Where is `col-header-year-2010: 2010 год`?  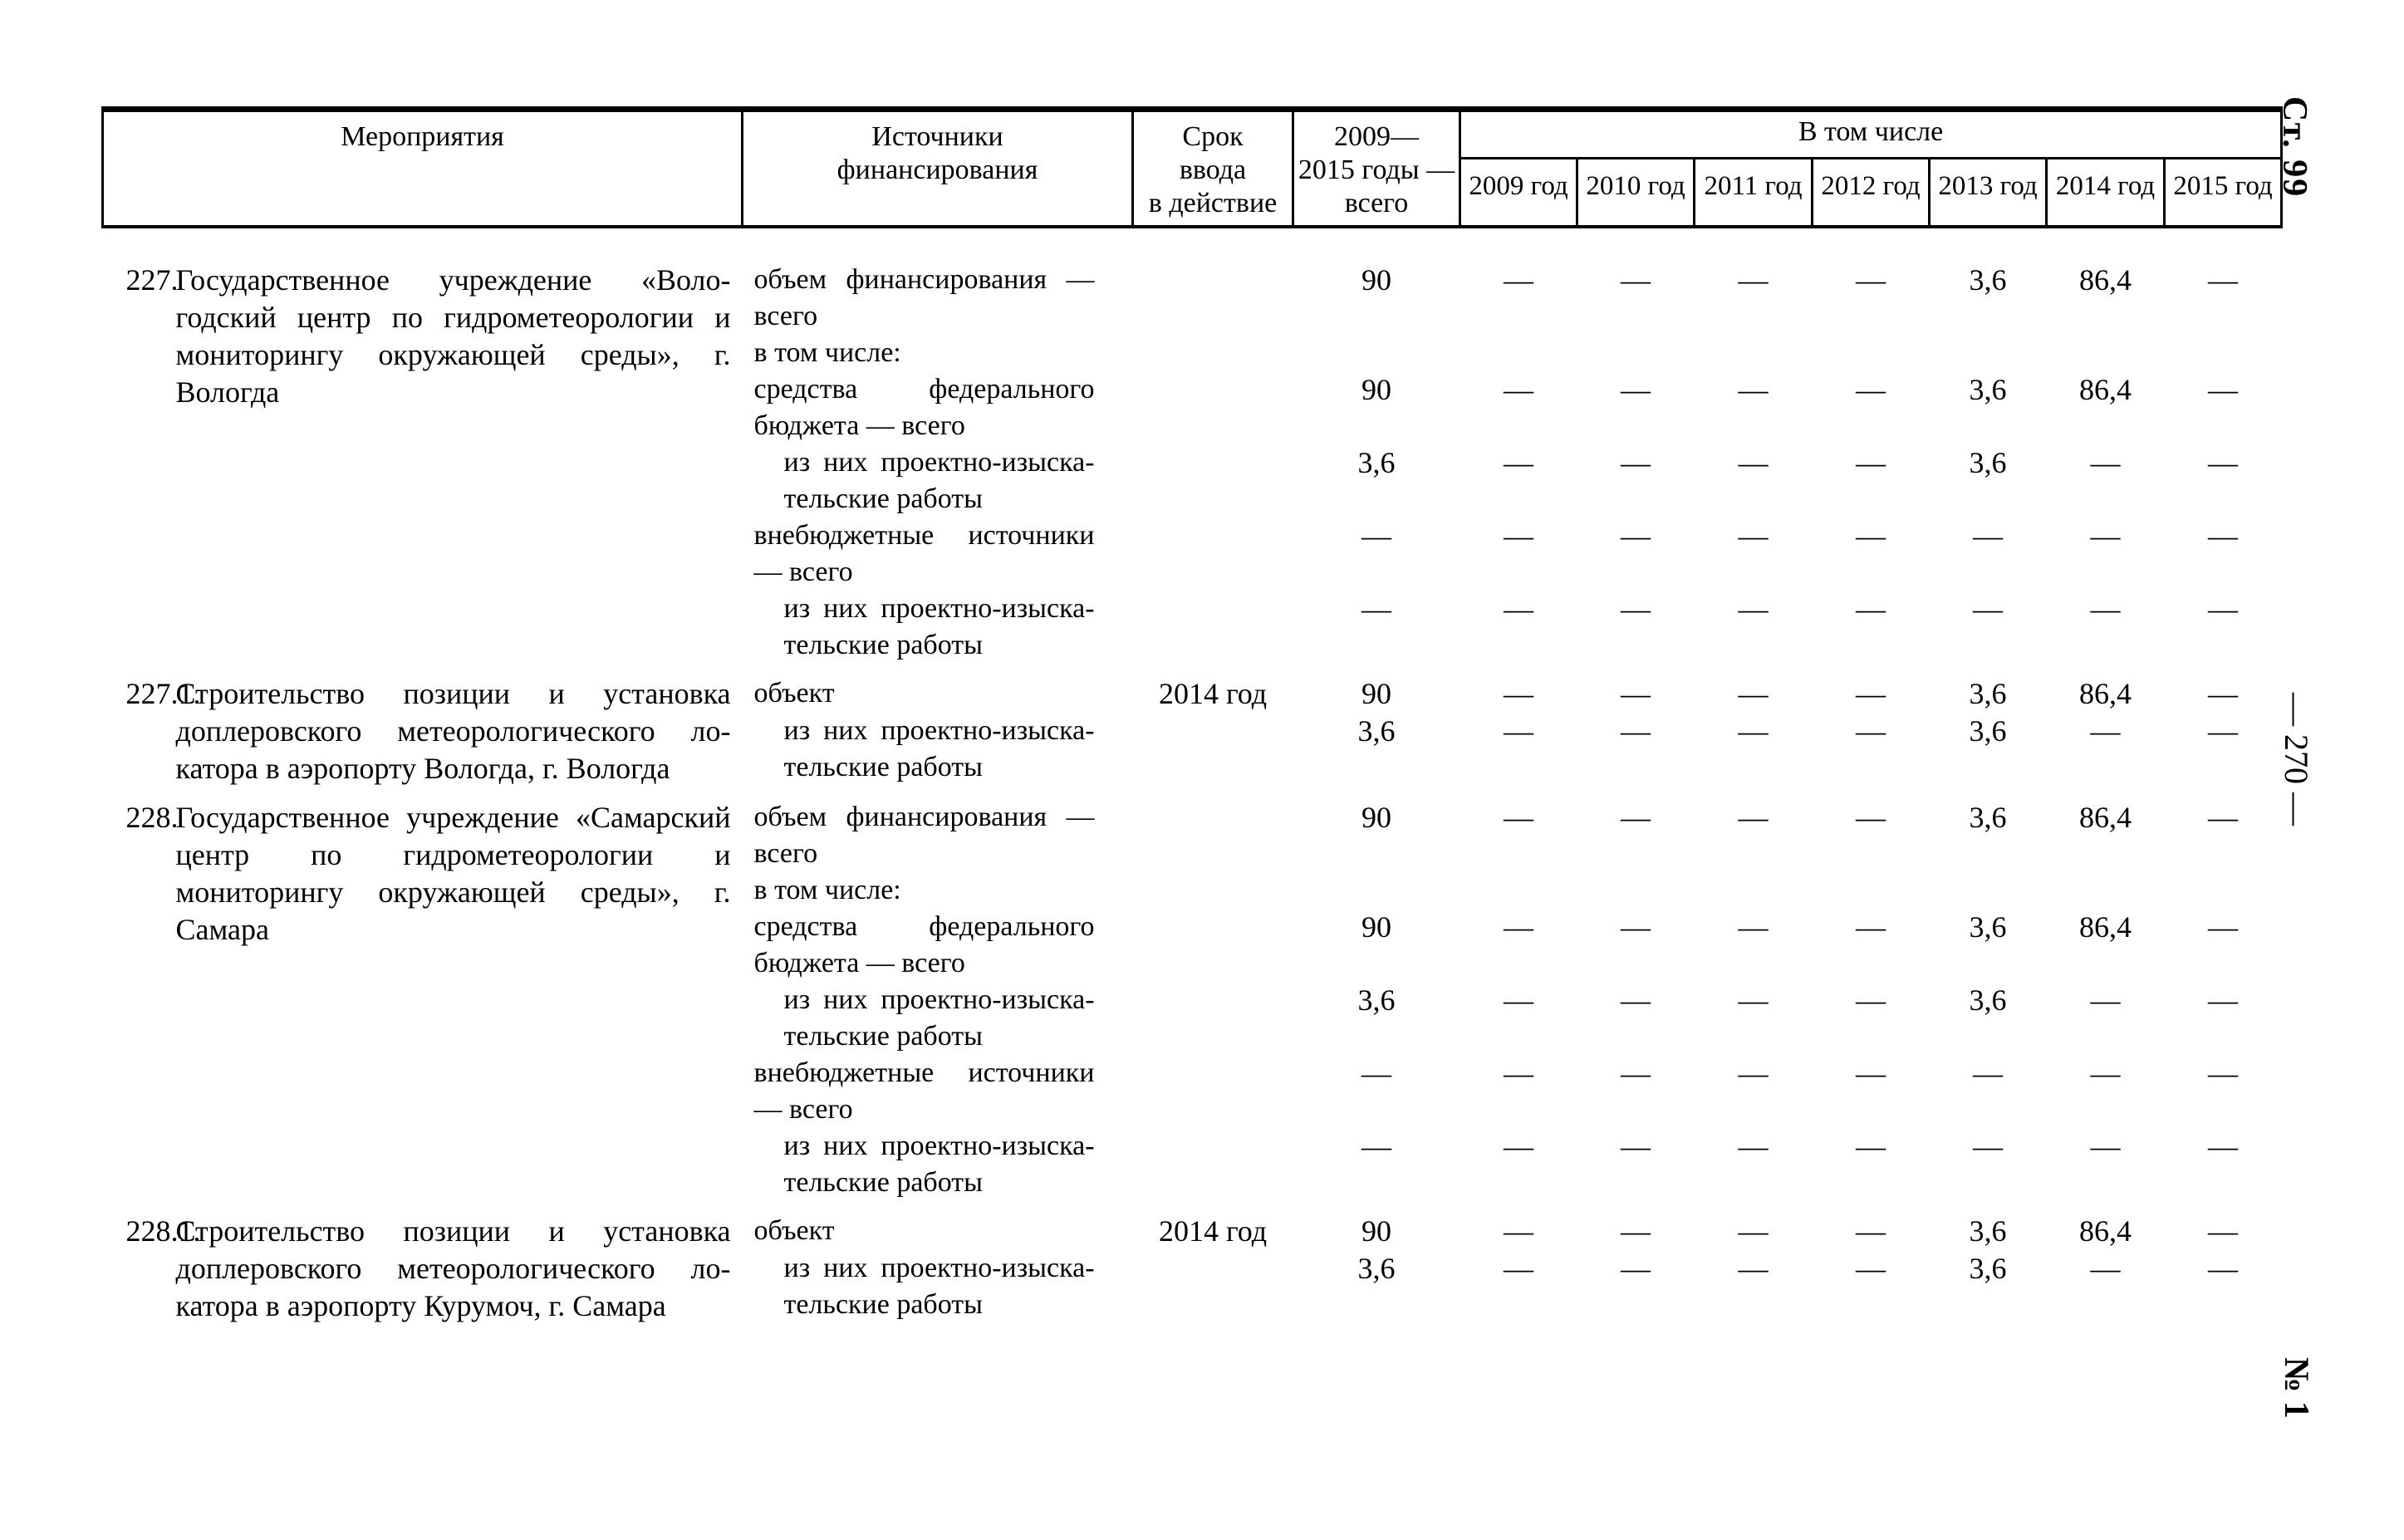 col-header-year-2010: 2010 год is located at coordinates (1636, 192).